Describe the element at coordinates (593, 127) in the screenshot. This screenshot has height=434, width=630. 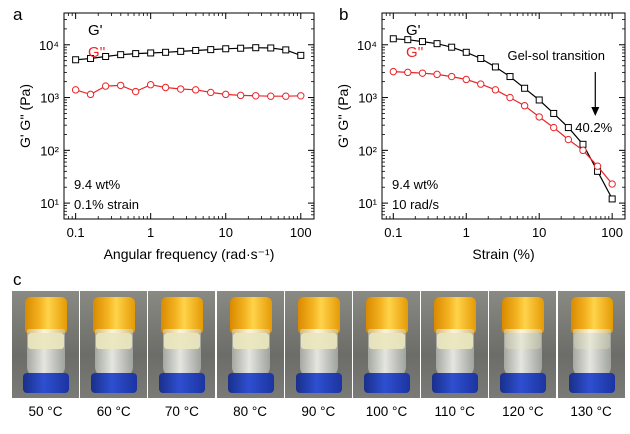
I see `crossover-label: 40.2%` at that location.